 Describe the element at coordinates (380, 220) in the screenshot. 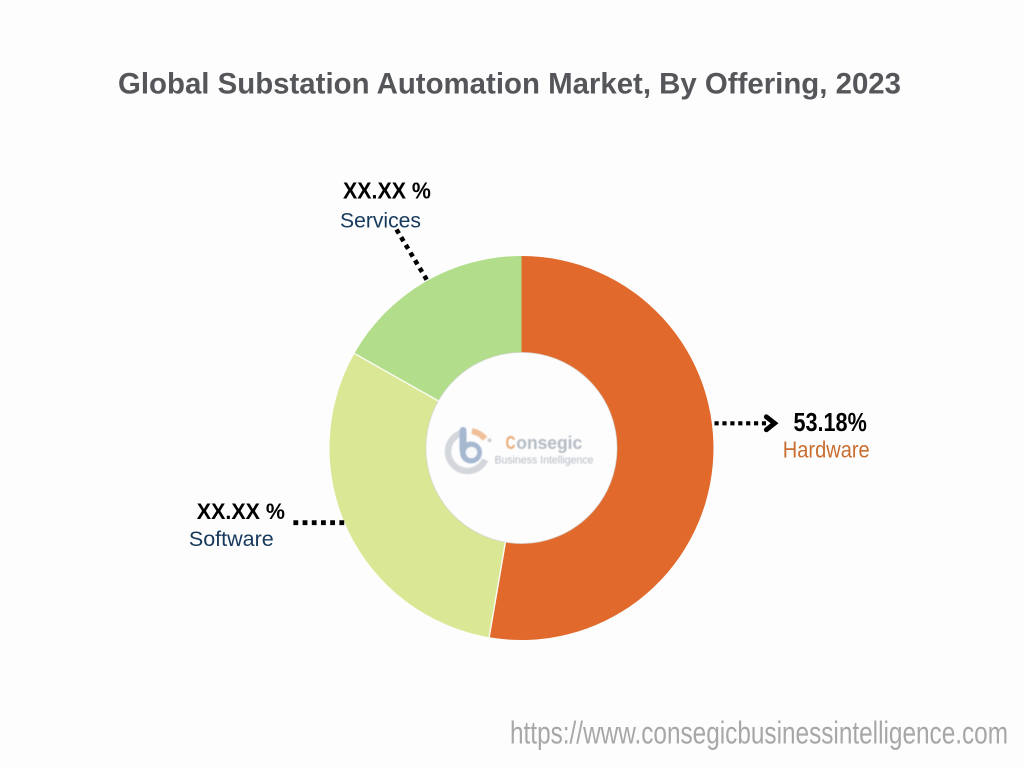

I see `svg-text: Services` at that location.